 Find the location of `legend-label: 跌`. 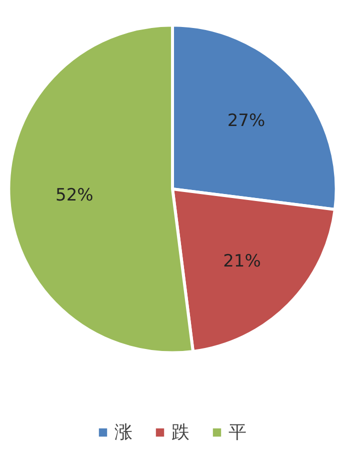

legend-label: 跌 is located at coordinates (181, 432).